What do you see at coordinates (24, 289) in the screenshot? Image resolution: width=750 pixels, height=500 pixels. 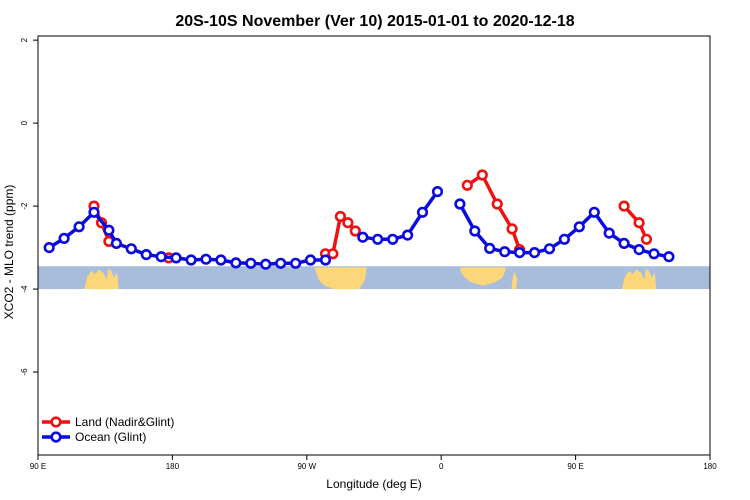 I see `y-tick-label: -4` at bounding box center [24, 289].